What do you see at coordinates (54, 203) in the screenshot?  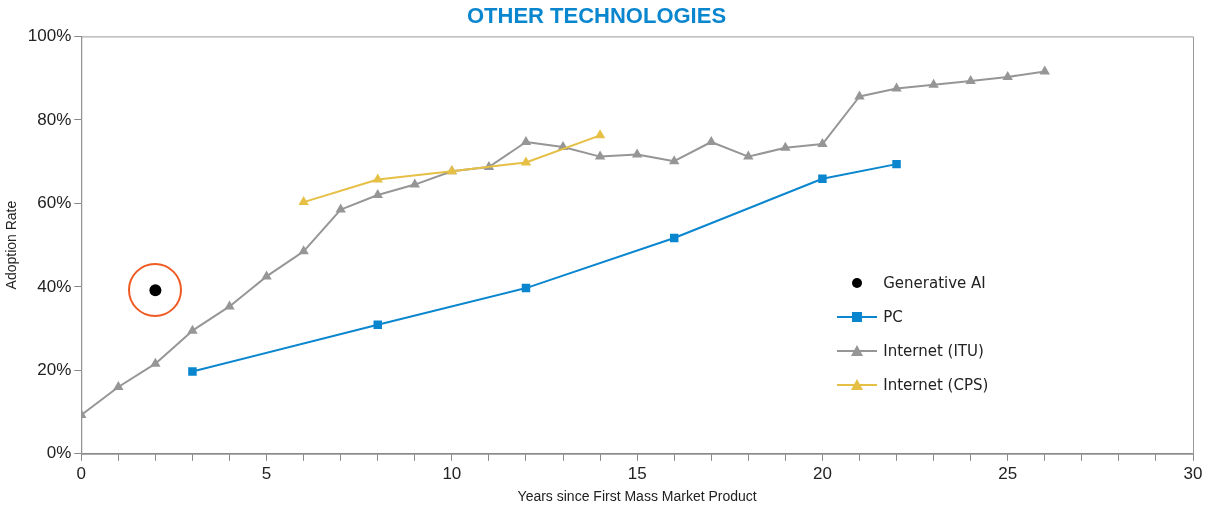 I see `y-tick-label: 60%` at bounding box center [54, 203].